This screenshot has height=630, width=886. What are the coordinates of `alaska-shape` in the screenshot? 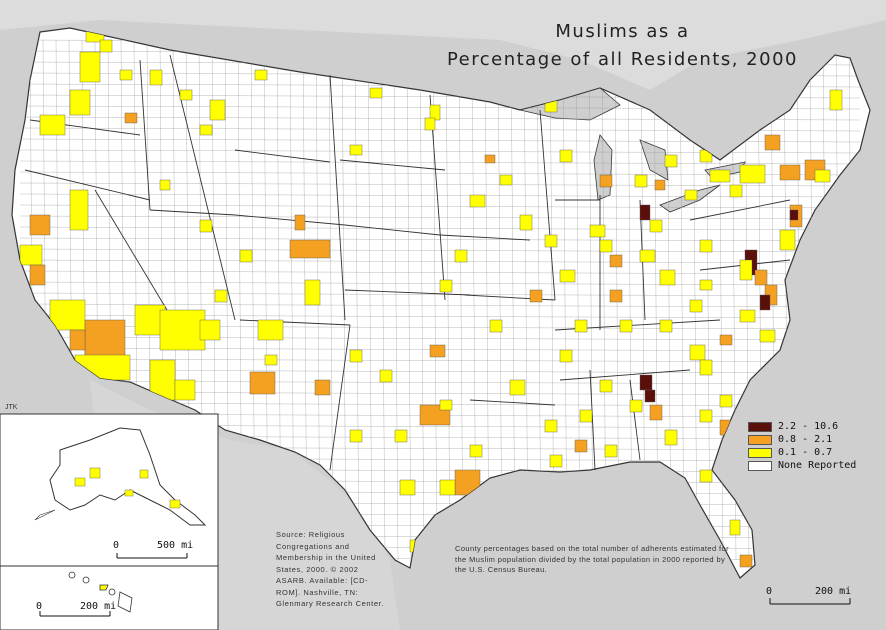 It's located at (128, 476).